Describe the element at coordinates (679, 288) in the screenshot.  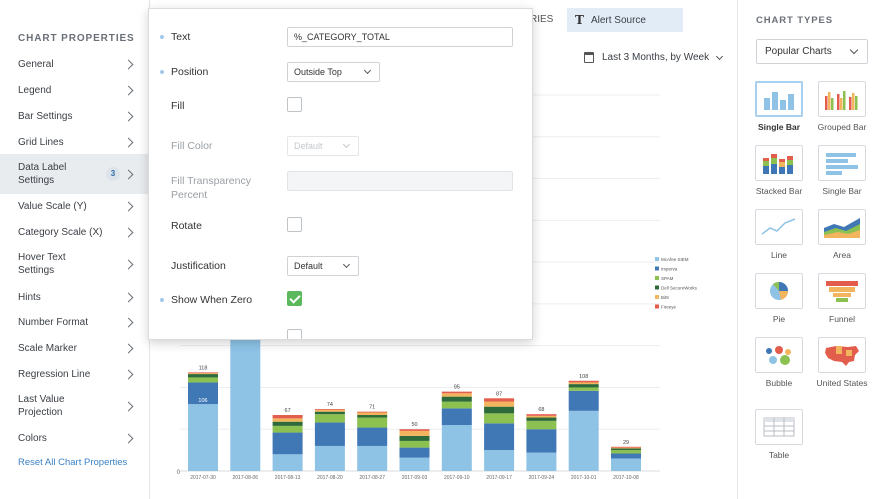
I see `legend-entry: Dell SecureWorks` at that location.